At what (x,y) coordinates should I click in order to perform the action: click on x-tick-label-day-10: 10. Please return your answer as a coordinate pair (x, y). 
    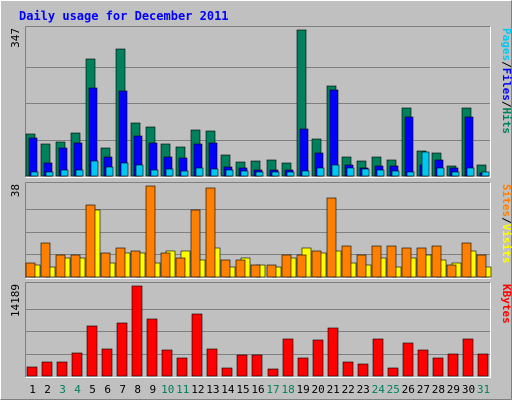
    Looking at the image, I should click on (167, 389).